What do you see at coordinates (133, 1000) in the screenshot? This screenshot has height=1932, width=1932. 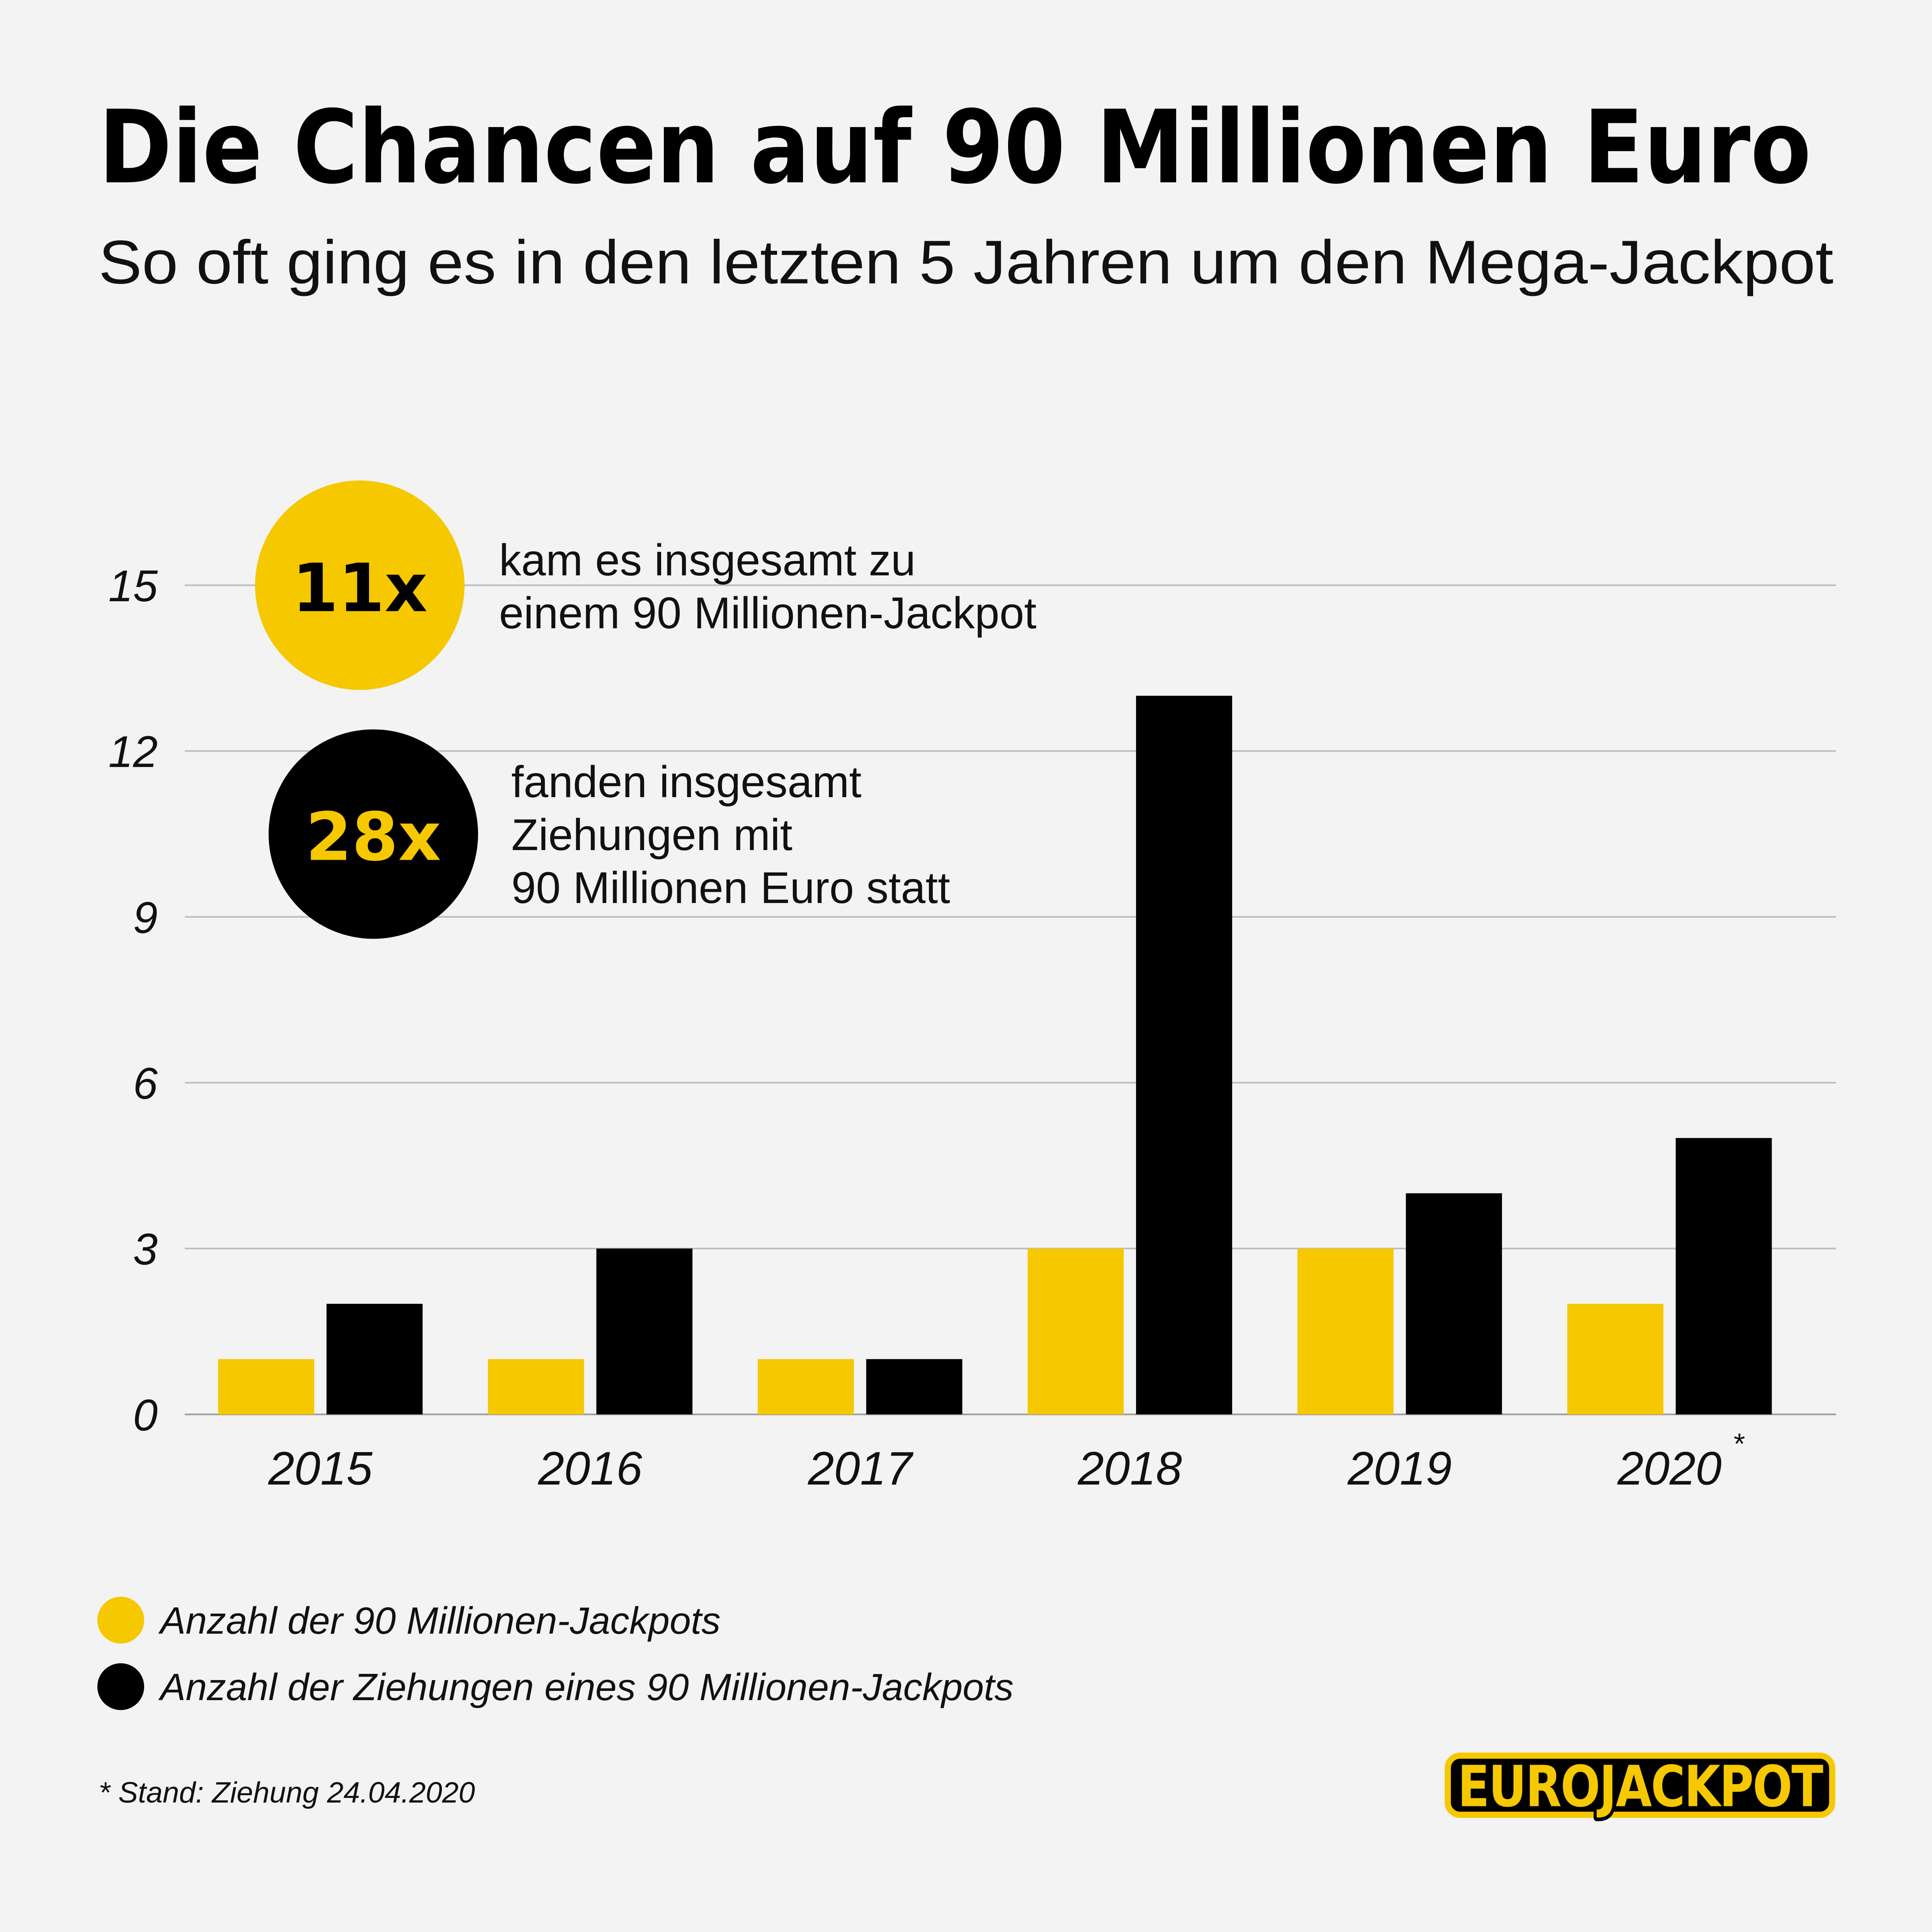 I see `y-axis-ticks: 0 3 6 9 12 15` at bounding box center [133, 1000].